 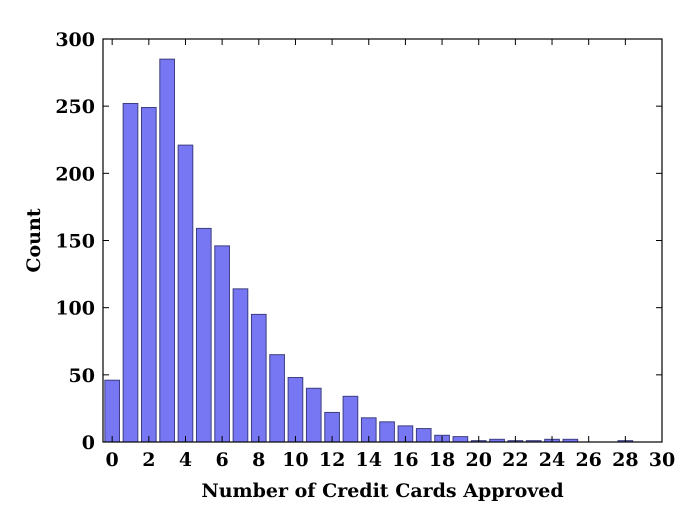 What do you see at coordinates (148, 460) in the screenshot?
I see `x-tick-label: 2` at bounding box center [148, 460].